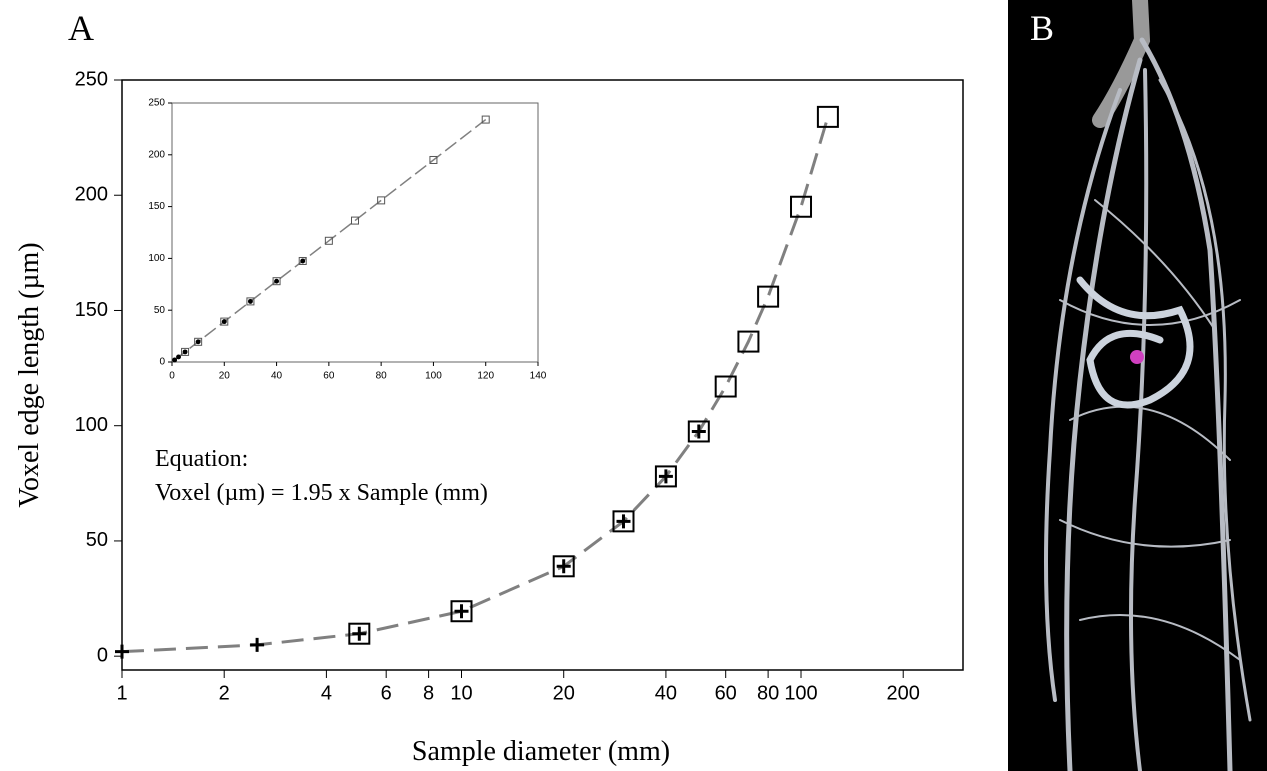 This screenshot has width=1267, height=771. I want to click on x-tick-label: 2, so click(224, 693).